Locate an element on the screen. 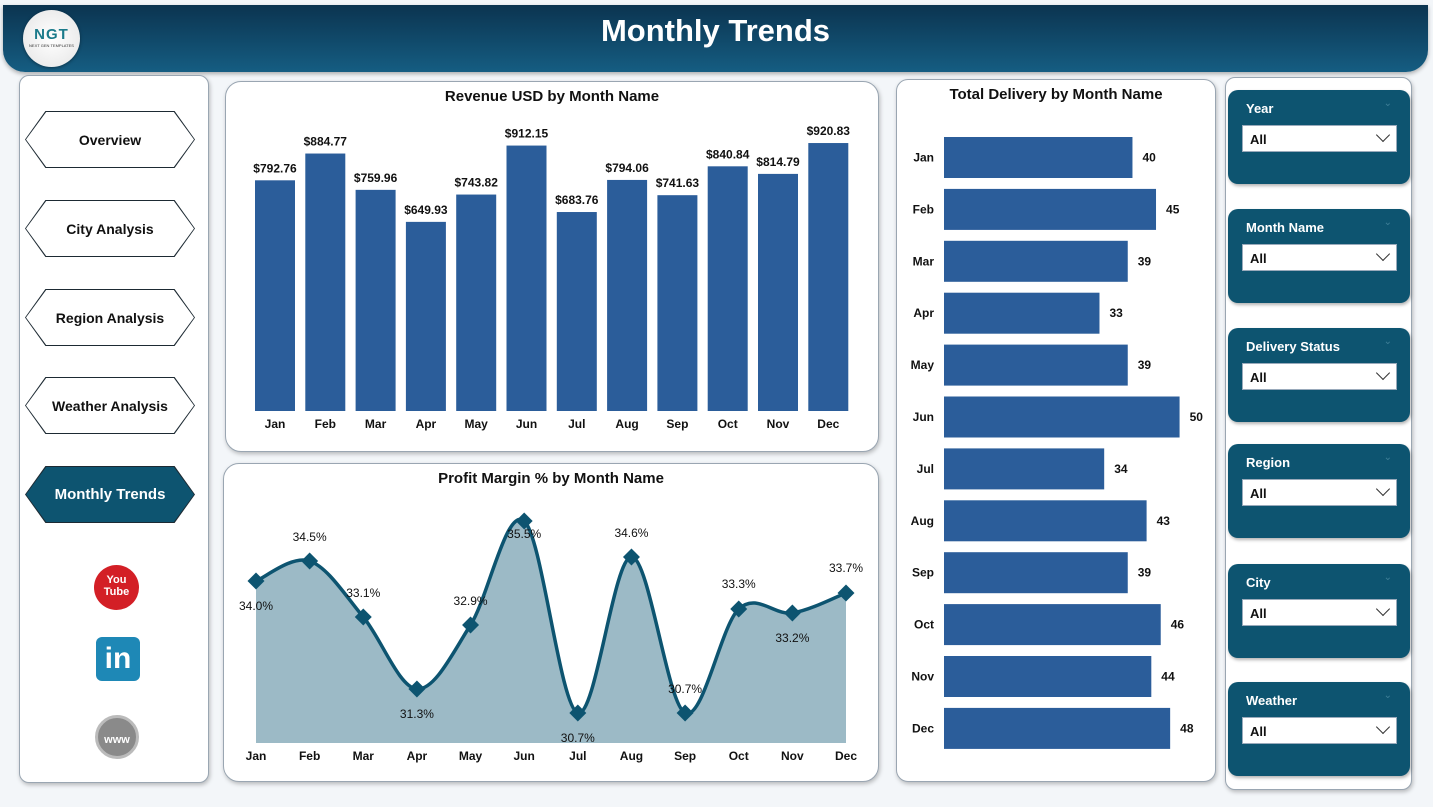  revenue-data-label: $743.82 is located at coordinates (477, 183).